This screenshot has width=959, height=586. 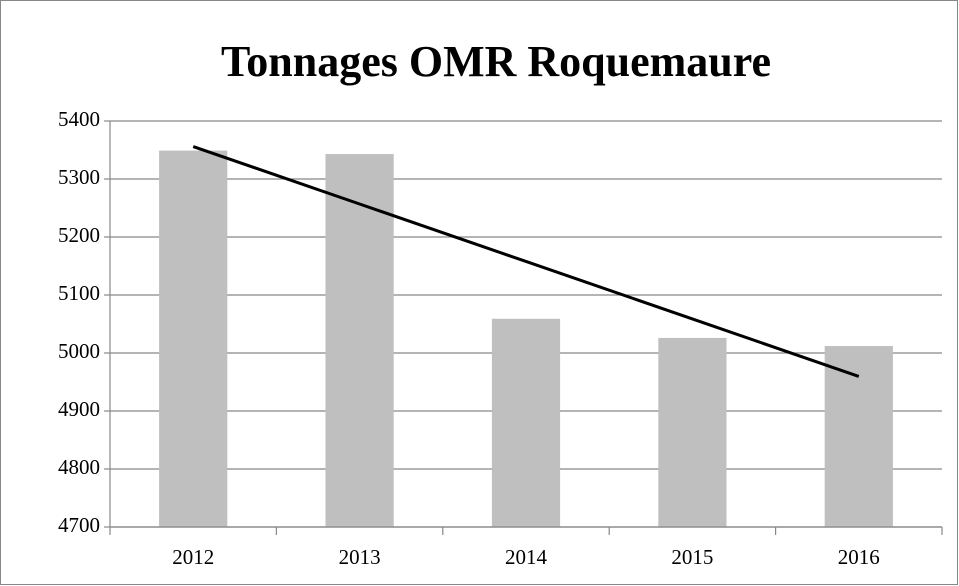 I want to click on y-tick-label: 5400, so click(x=79, y=119).